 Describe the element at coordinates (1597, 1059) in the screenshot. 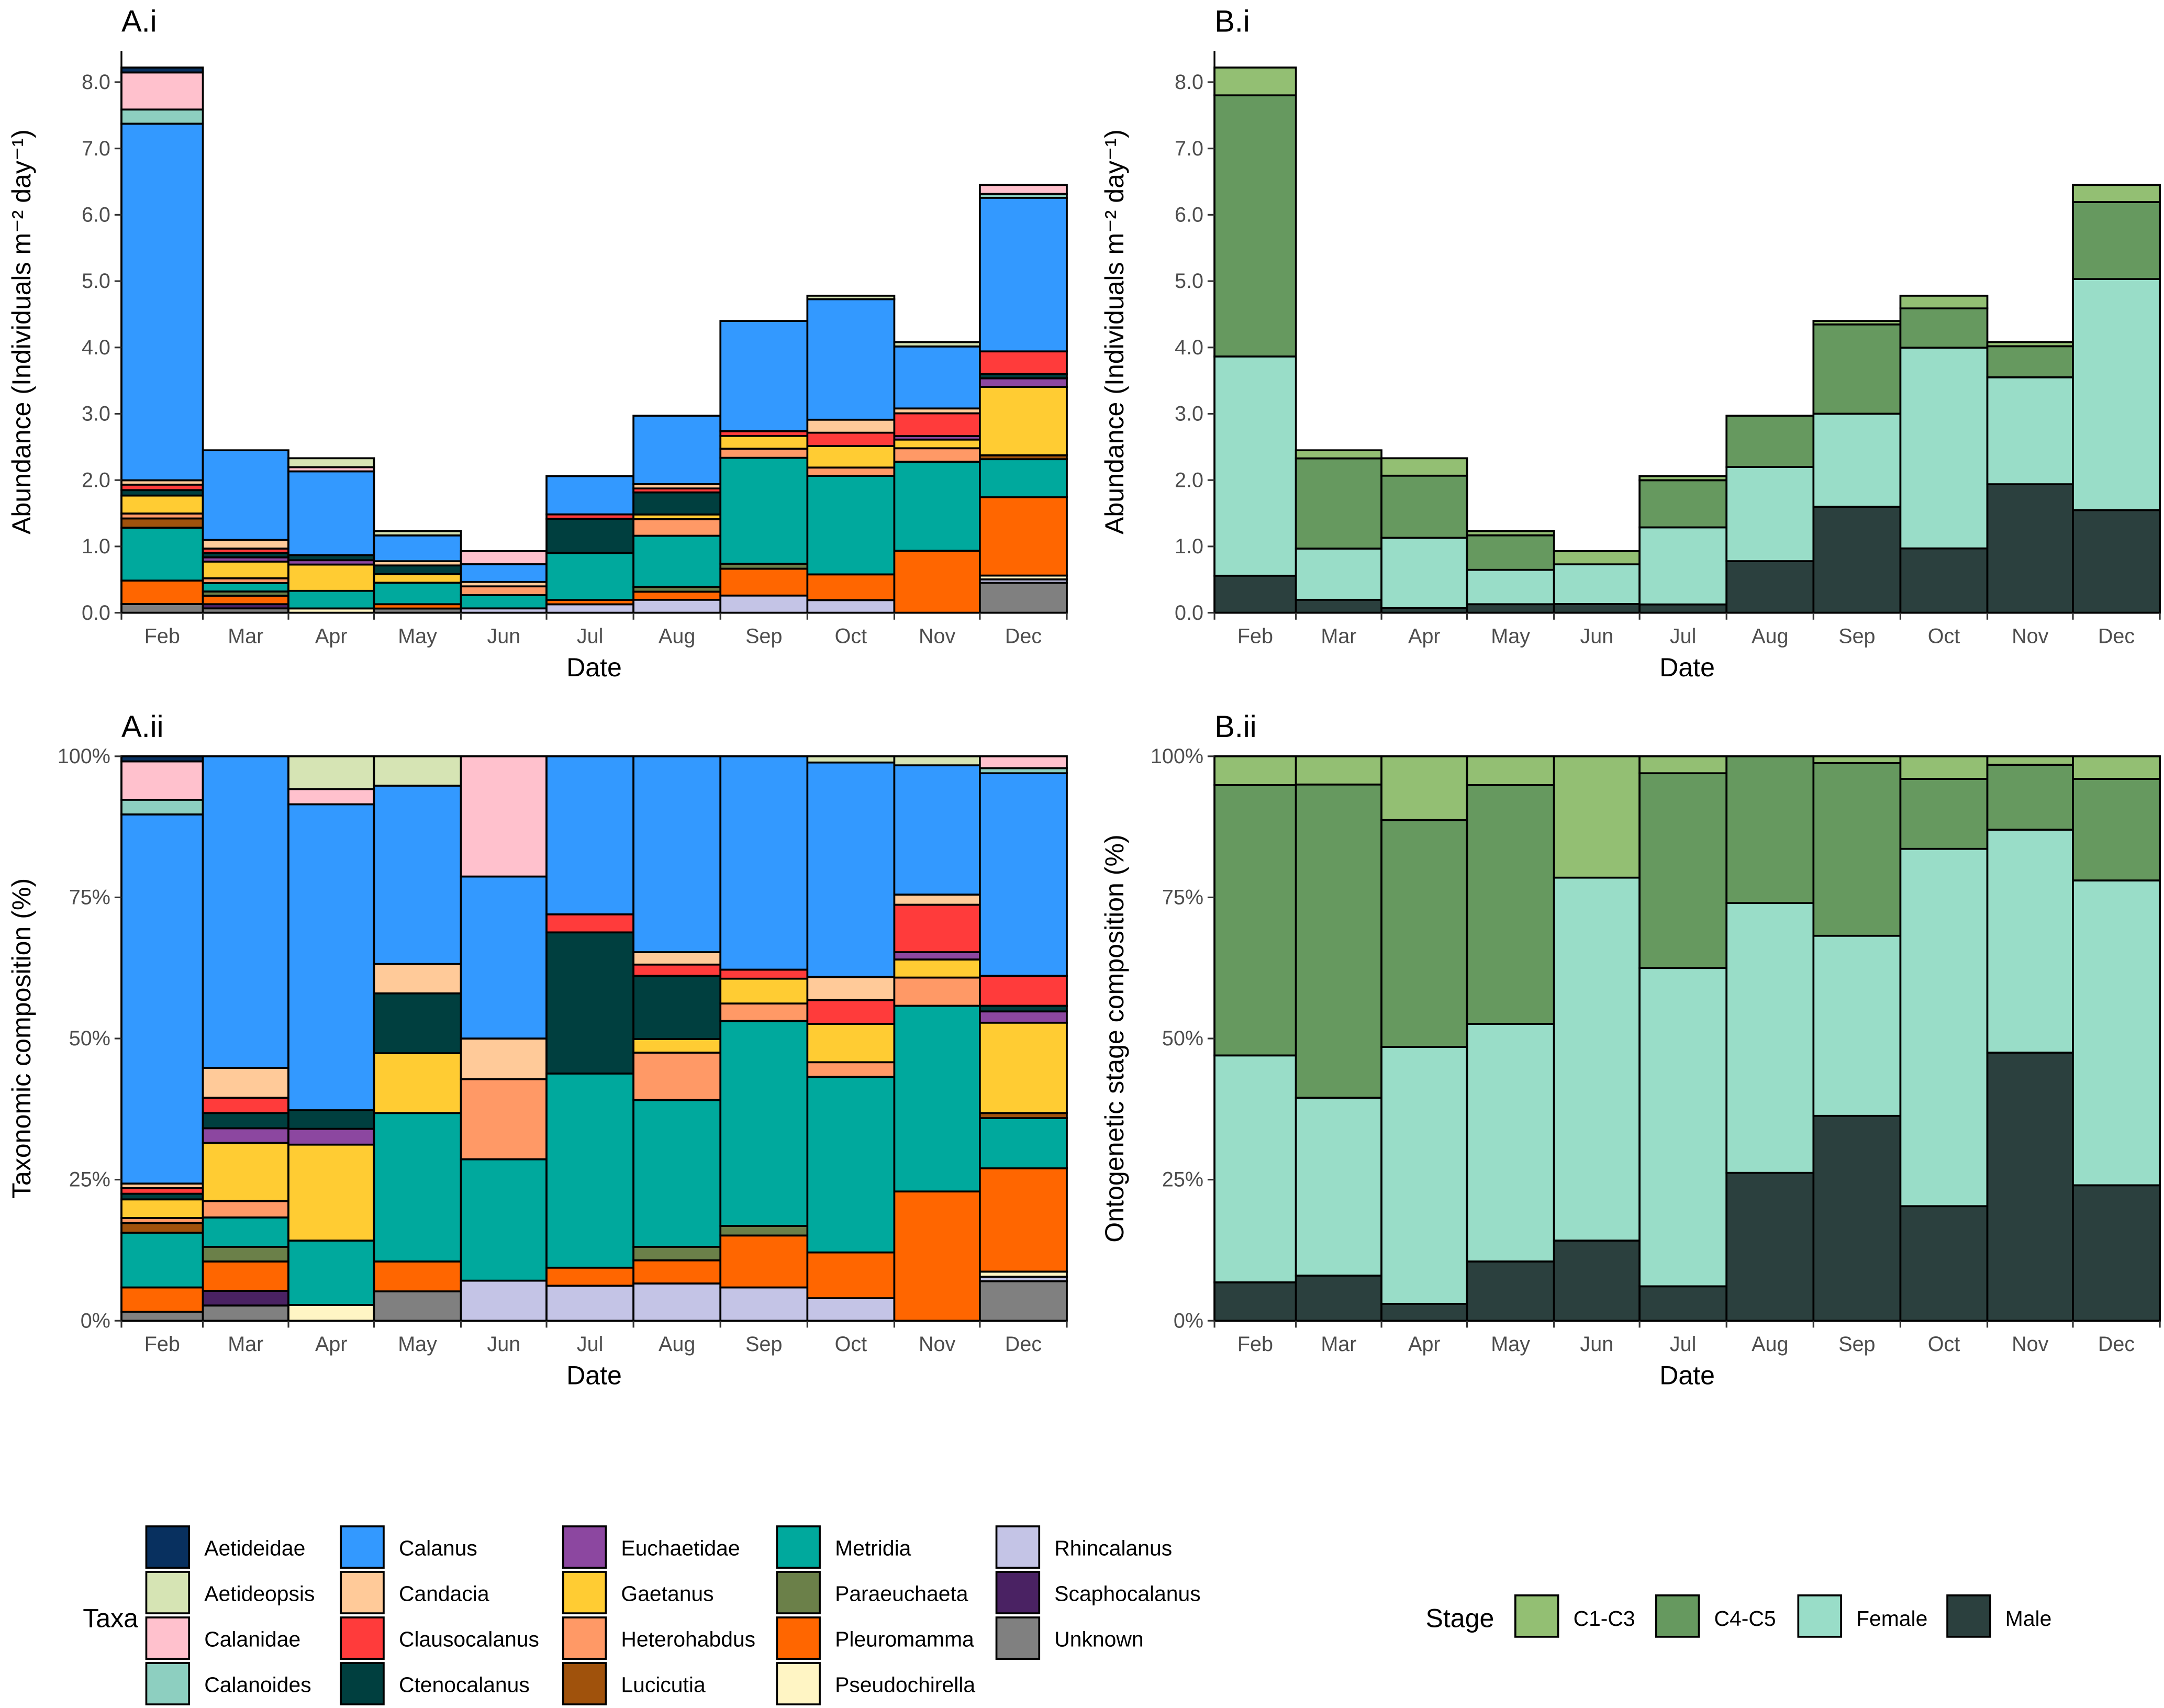

I see `bar-segment-female-jun` at that location.